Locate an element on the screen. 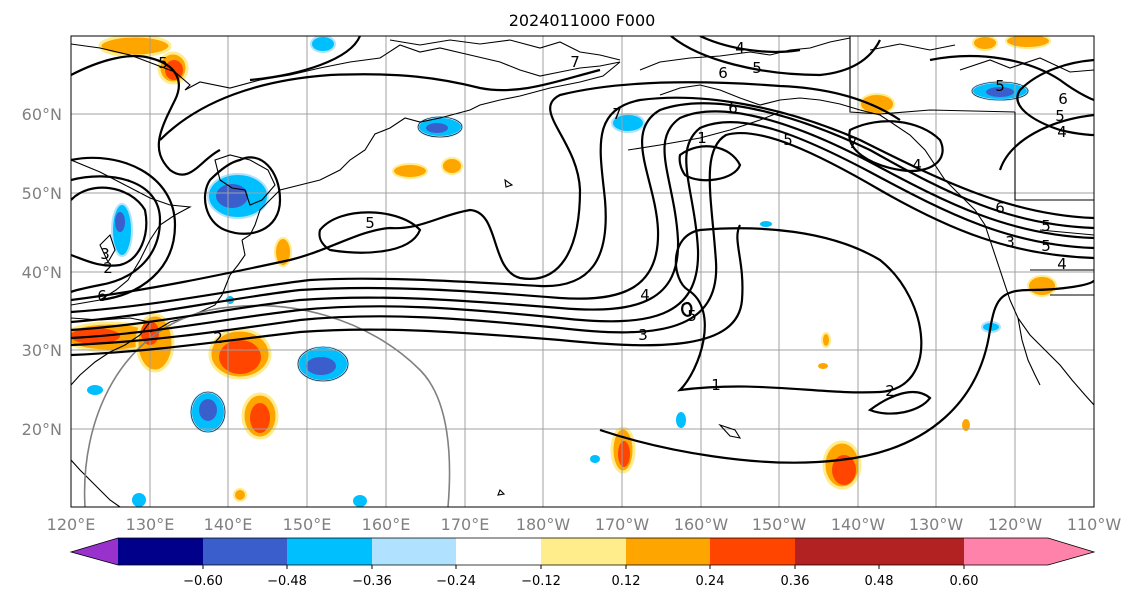  map-title: 2024011000 F000 is located at coordinates (582, 20).